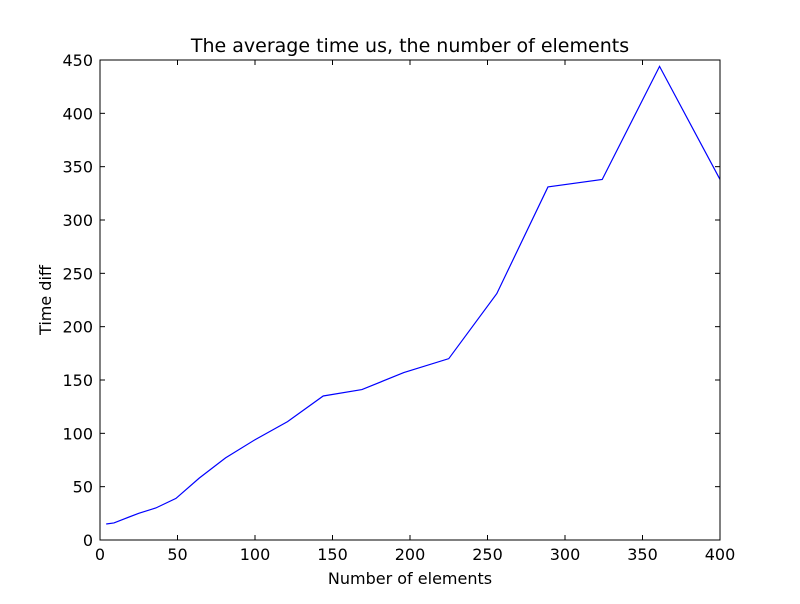 The height and width of the screenshot is (604, 800). I want to click on y-tick-label: 400, so click(77, 113).